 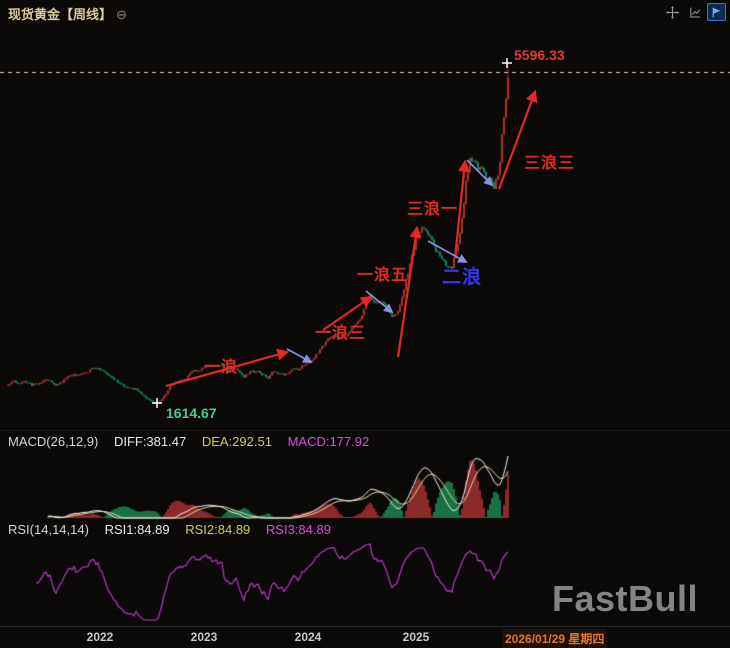 I want to click on x-axis-label-2025: 2025, so click(x=416, y=637).